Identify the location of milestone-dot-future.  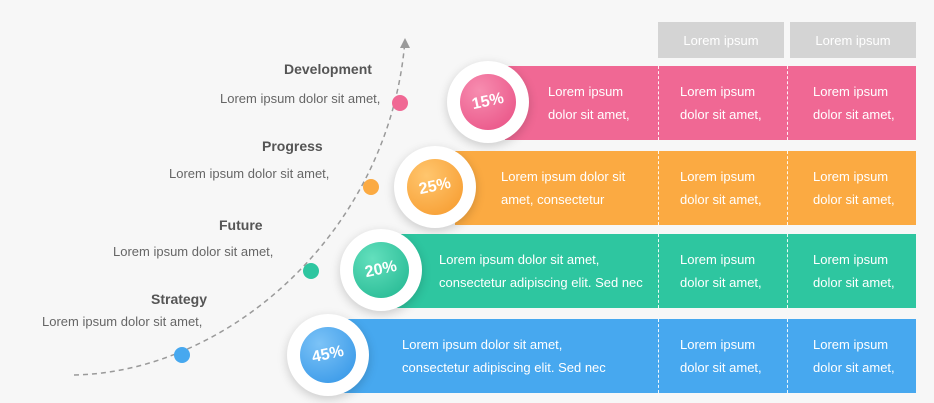
(311, 271).